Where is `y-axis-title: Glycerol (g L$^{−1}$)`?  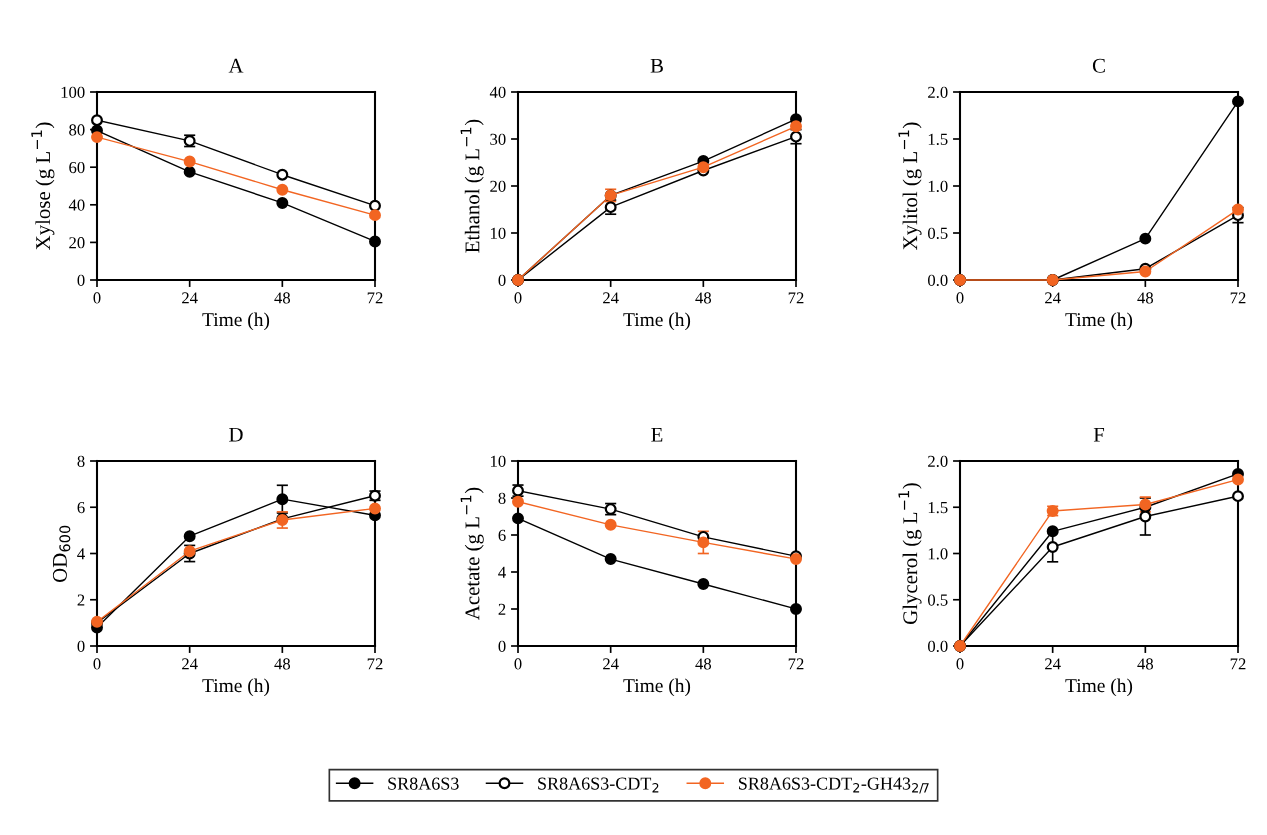 y-axis-title: Glycerol (g L$^{−1}$) is located at coordinates (910, 553).